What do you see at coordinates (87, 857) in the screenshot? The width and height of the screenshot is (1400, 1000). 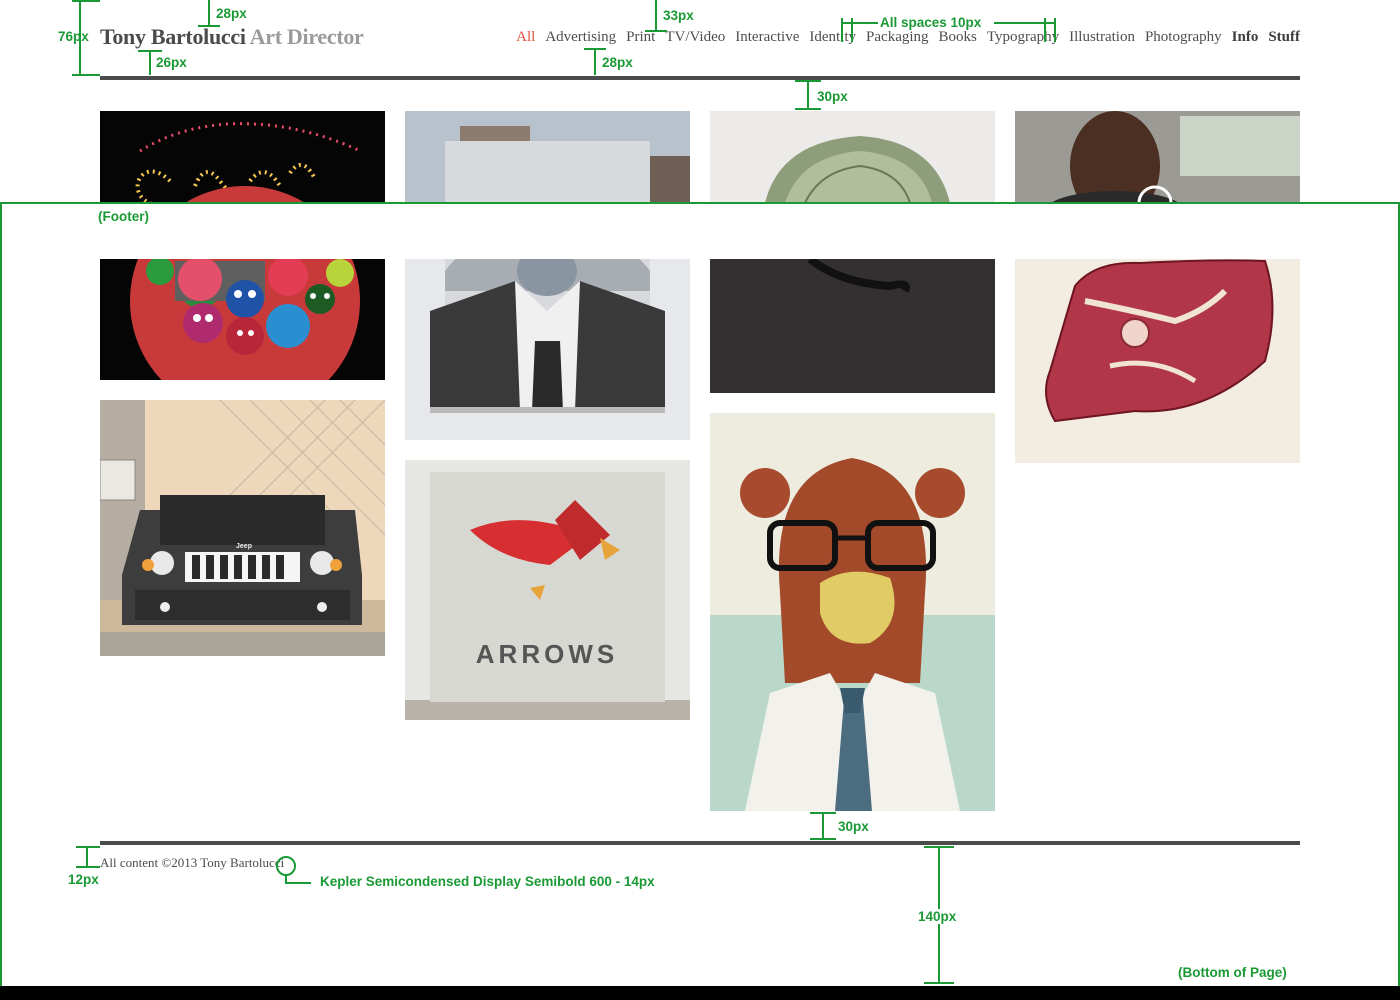 I see `measure-12-line` at bounding box center [87, 857].